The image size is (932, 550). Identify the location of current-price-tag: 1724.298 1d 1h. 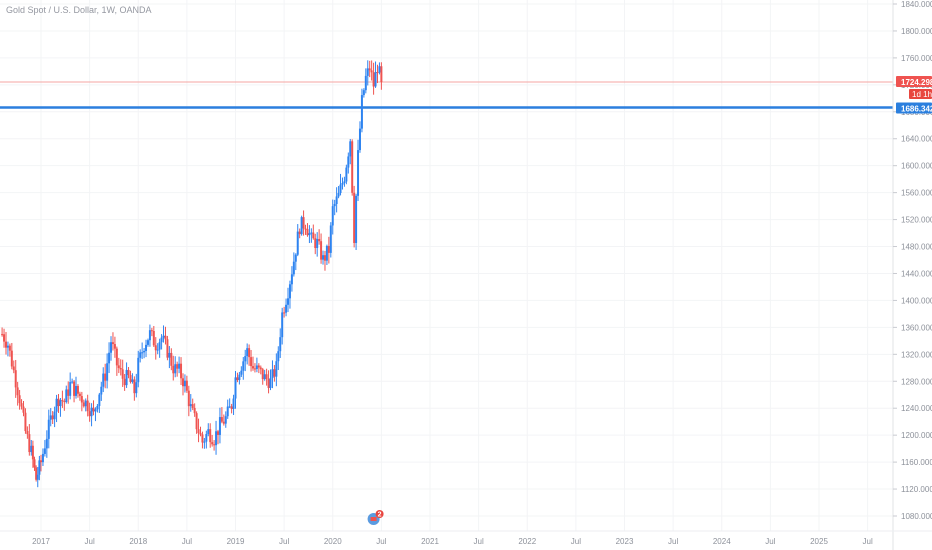
(914, 87).